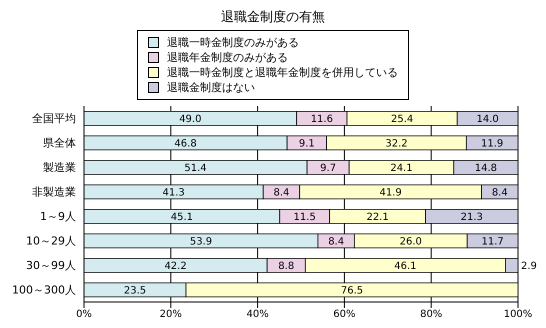 This screenshot has width=546, height=328. Describe the element at coordinates (492, 242) in the screenshot. I see `data-label: 11.7` at that location.